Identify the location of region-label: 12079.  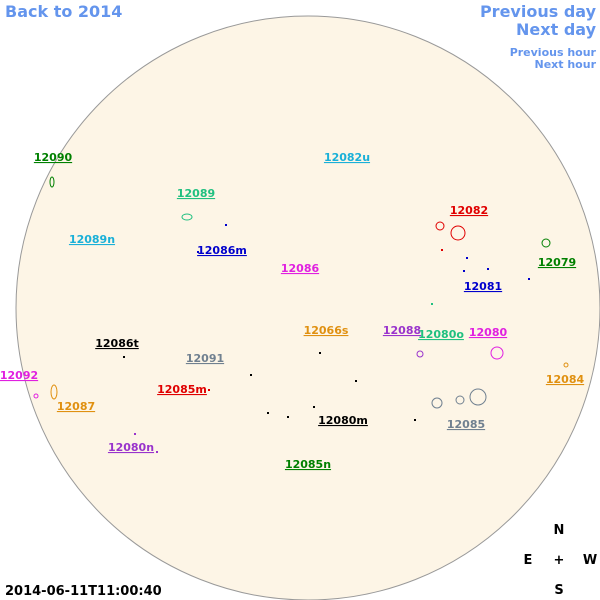
(557, 262).